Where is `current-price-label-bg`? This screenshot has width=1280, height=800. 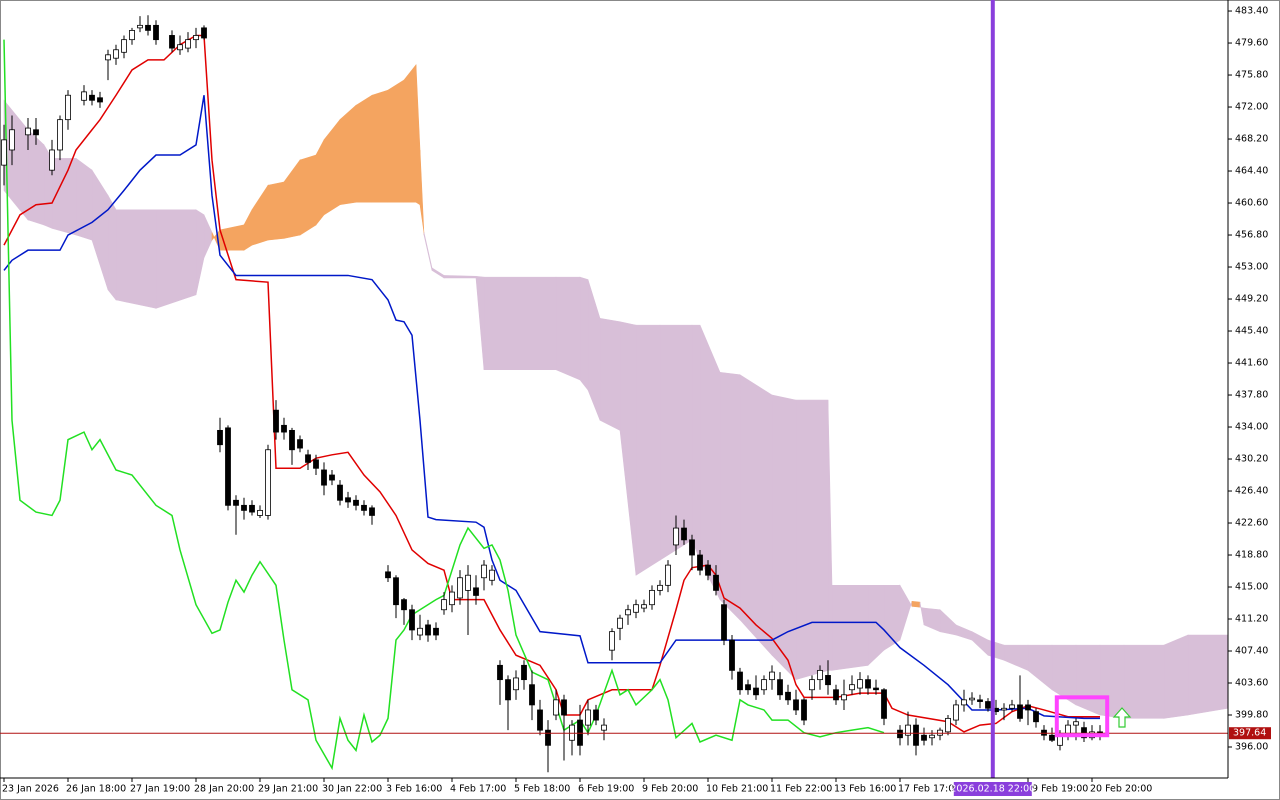 current-price-label-bg is located at coordinates (1250, 733).